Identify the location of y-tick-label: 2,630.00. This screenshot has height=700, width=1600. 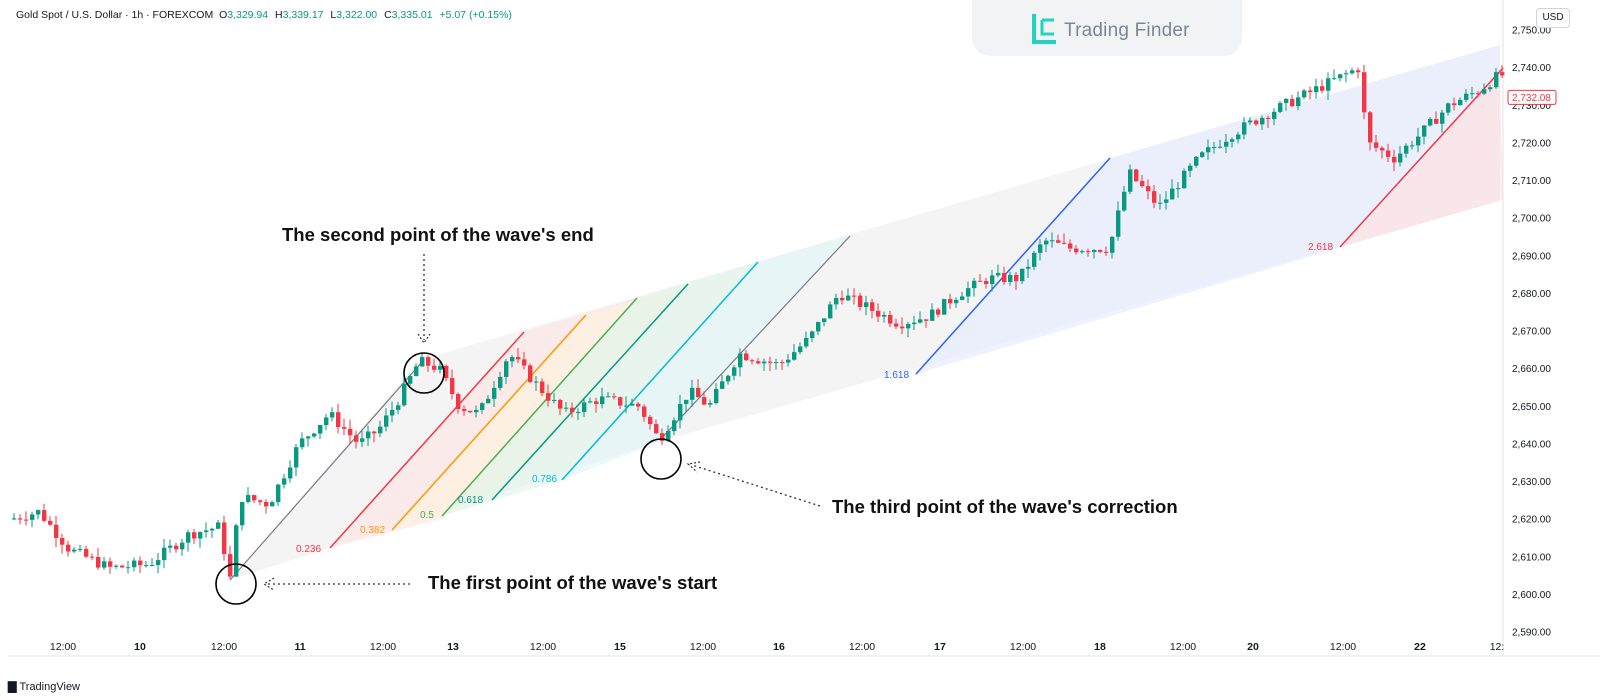
(1531, 482).